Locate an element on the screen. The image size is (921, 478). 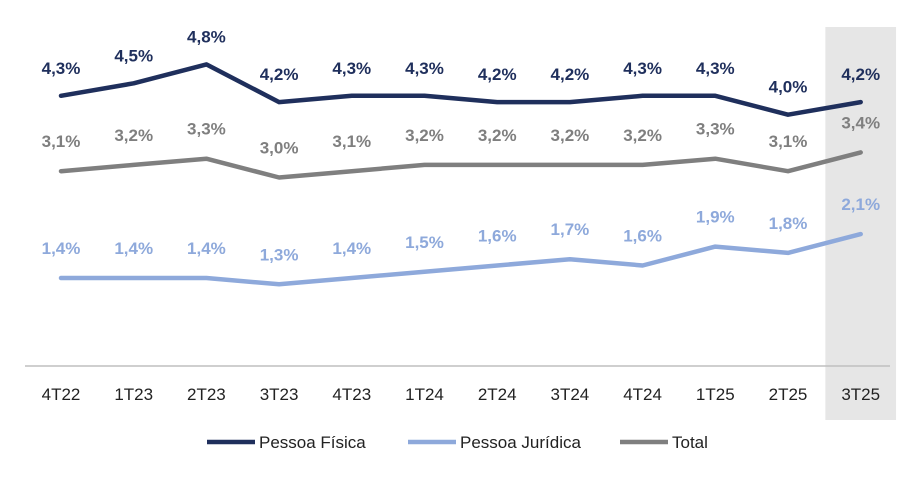
x-tick-label: 3T24 is located at coordinates (570, 394).